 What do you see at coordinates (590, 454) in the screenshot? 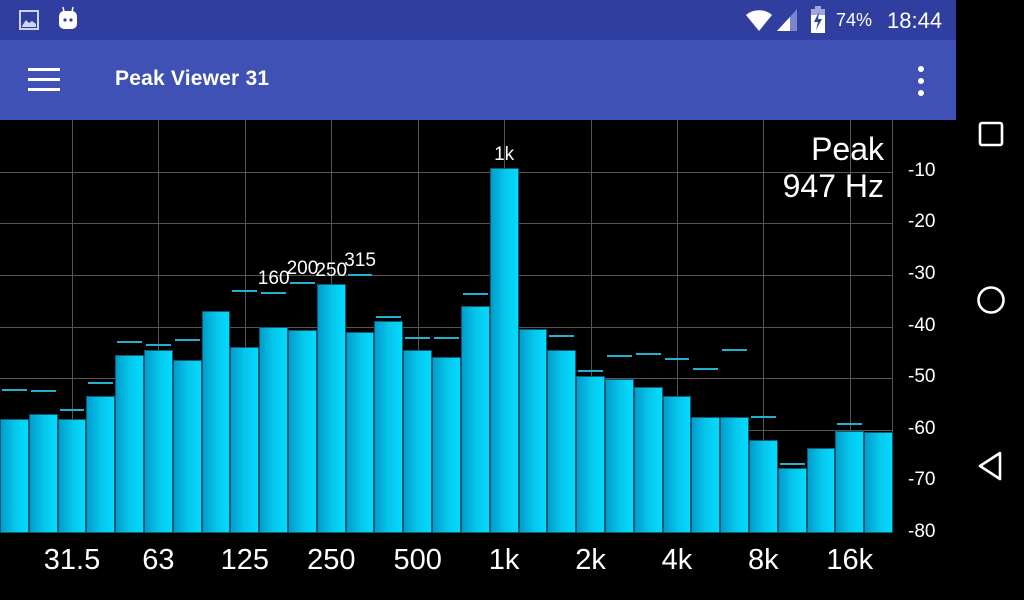
I see `band-bar-2k` at bounding box center [590, 454].